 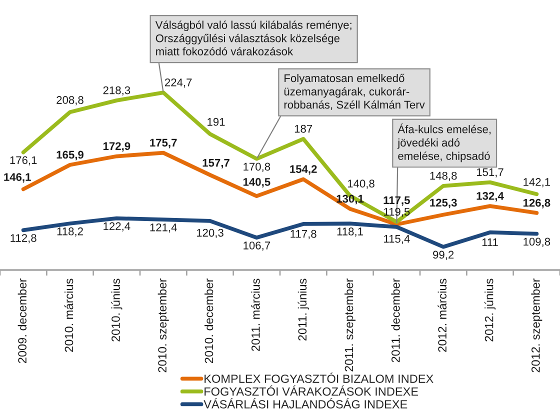 I want to click on x-tick-label: 2012. szeptember, so click(x=536, y=325).